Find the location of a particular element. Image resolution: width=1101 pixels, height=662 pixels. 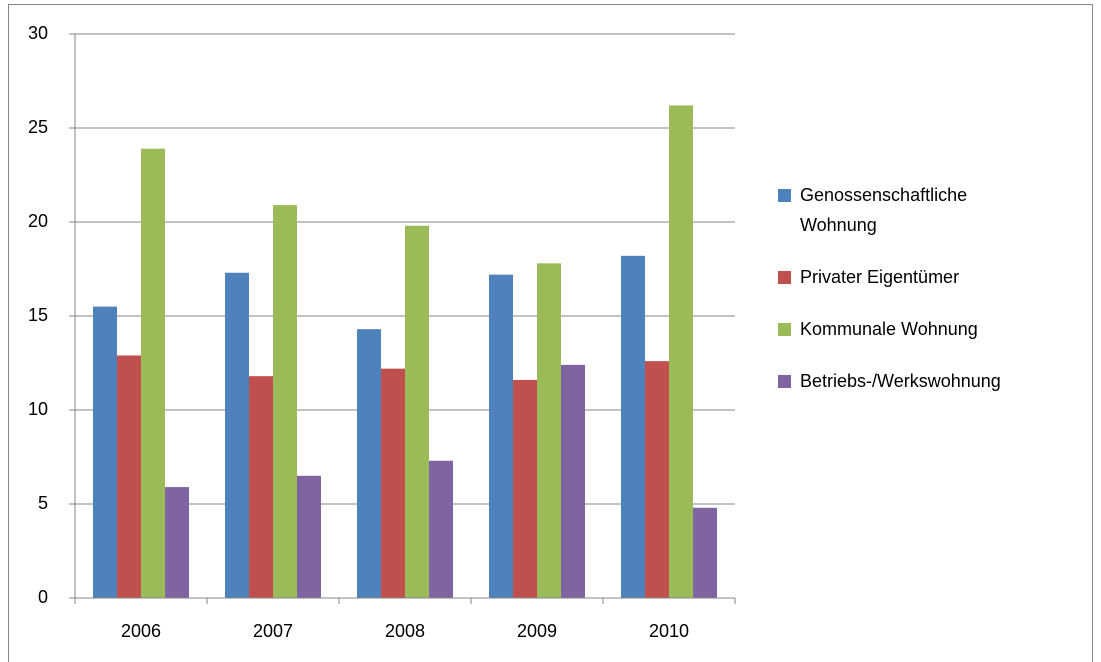

x-tick-label: 2006 is located at coordinates (141, 631).